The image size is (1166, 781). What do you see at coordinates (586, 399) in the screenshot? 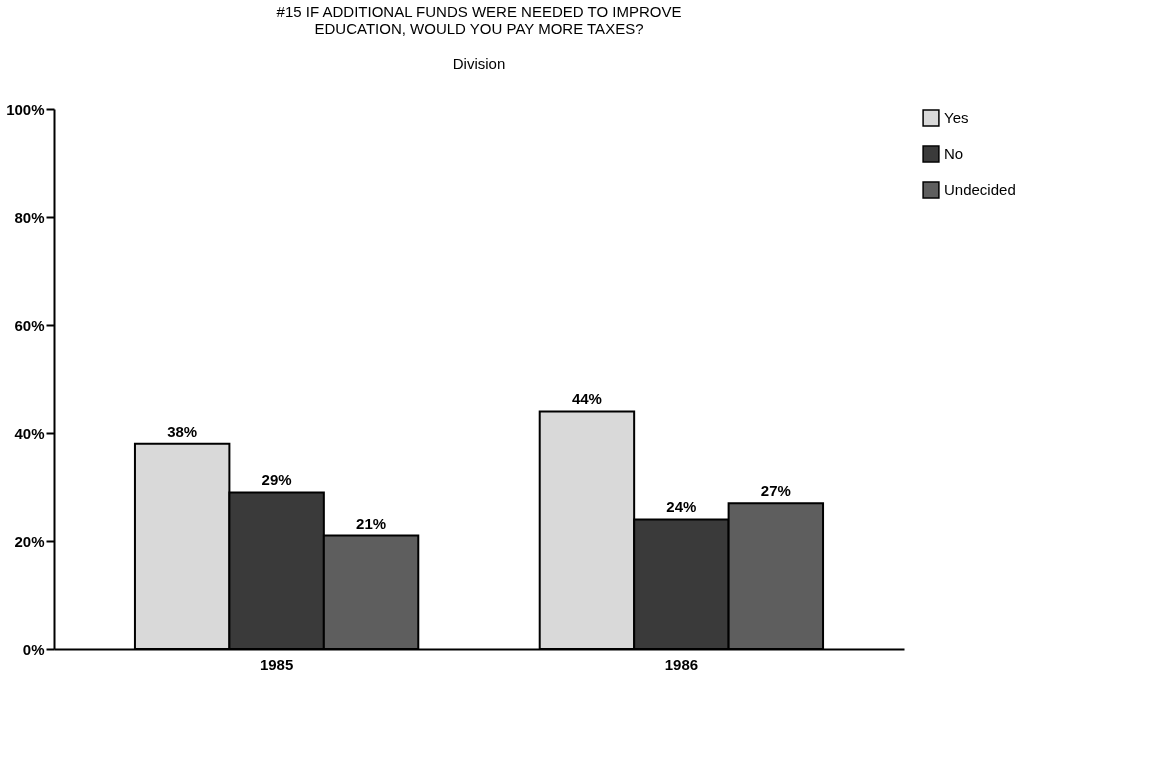
I see `data-label: 44%` at bounding box center [586, 399].